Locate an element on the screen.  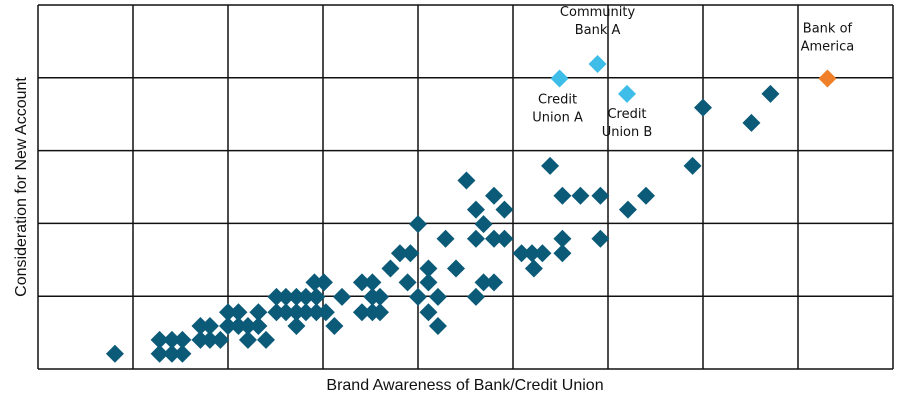
y-axis-label: Consideration for New Account is located at coordinates (21, 187).